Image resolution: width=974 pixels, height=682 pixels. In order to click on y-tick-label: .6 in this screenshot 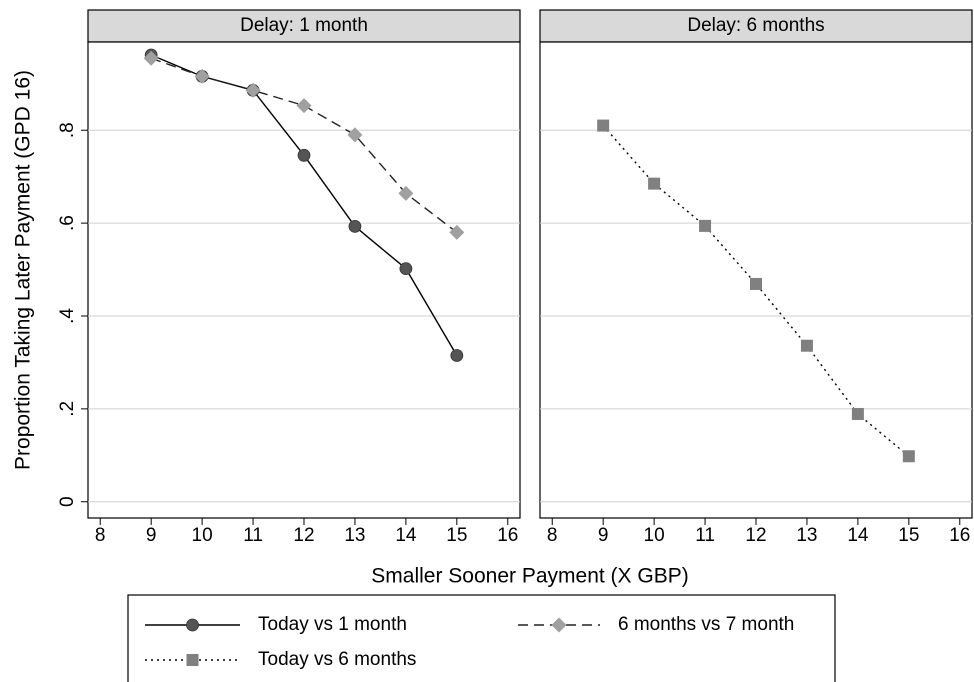, I will do `click(67, 223)`.